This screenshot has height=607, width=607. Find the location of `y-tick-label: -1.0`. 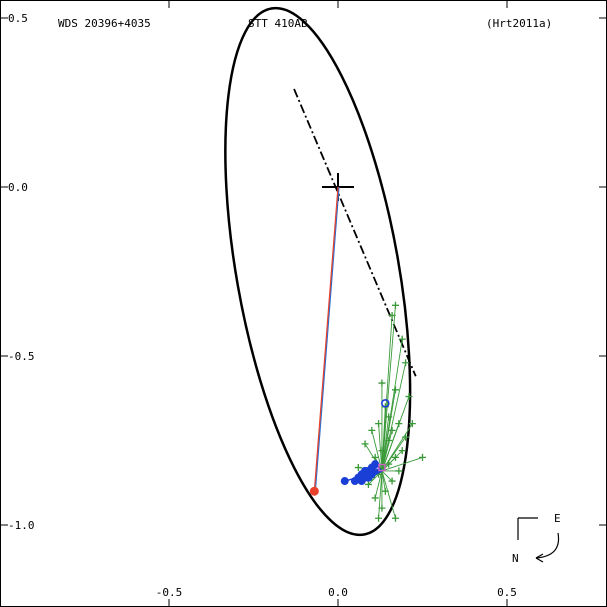

y-tick-label: -1.0 is located at coordinates (21, 525).